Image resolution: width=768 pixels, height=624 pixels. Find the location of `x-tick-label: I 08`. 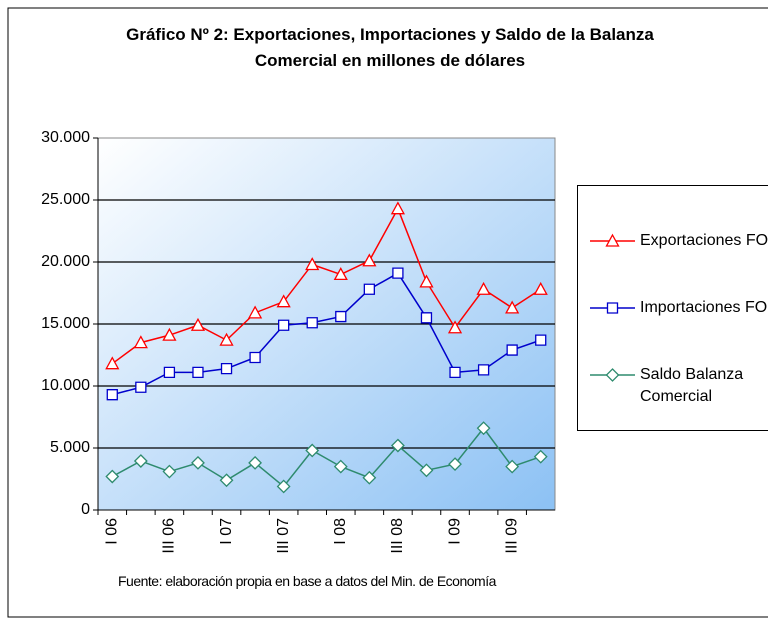

x-tick-label: I 08 is located at coordinates (340, 531).